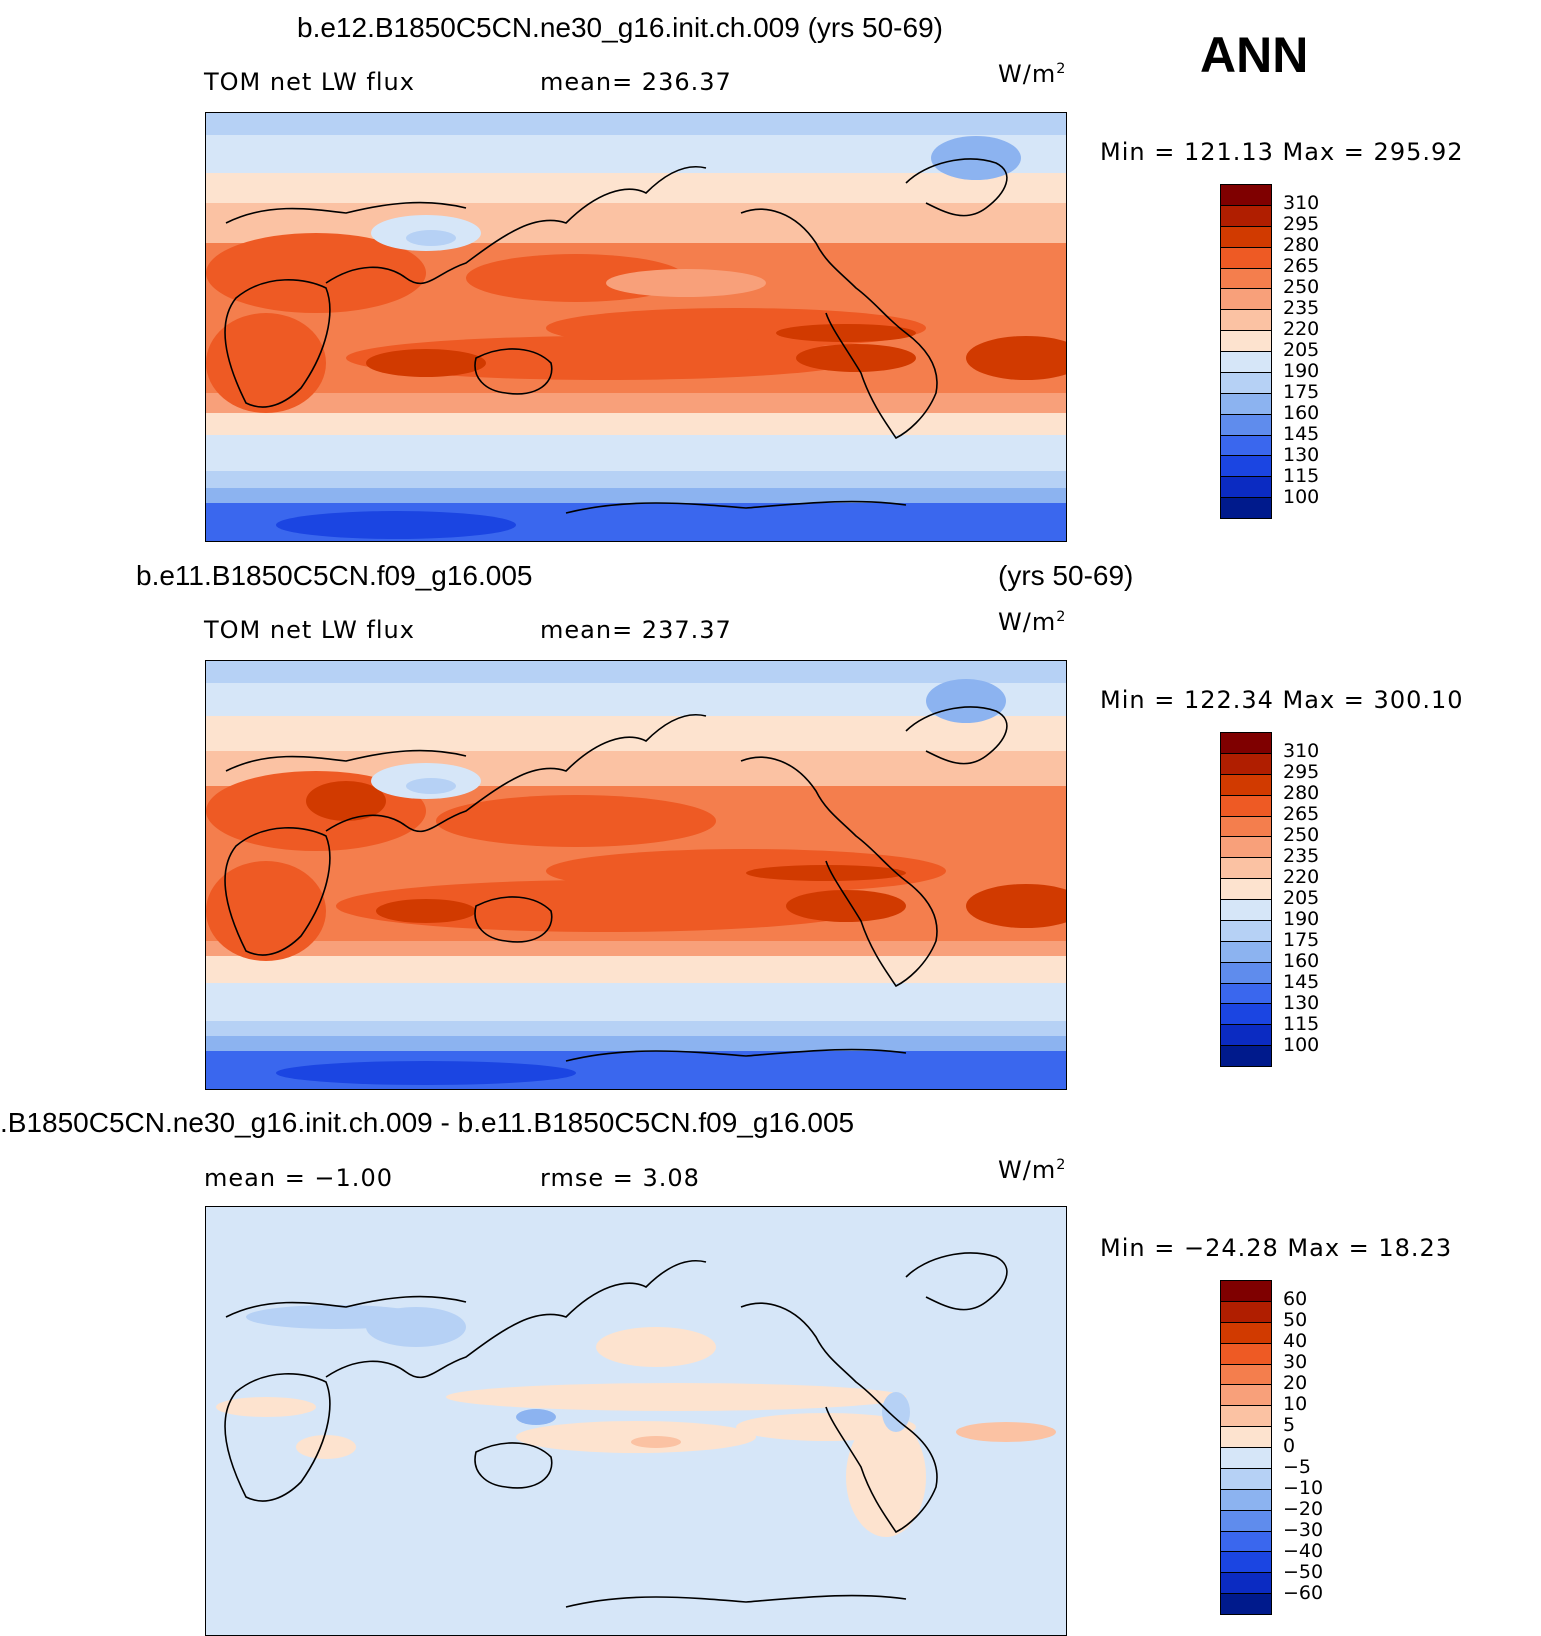  What do you see at coordinates (1289, 1446) in the screenshot?
I see `colorbar-tick: 0` at bounding box center [1289, 1446].